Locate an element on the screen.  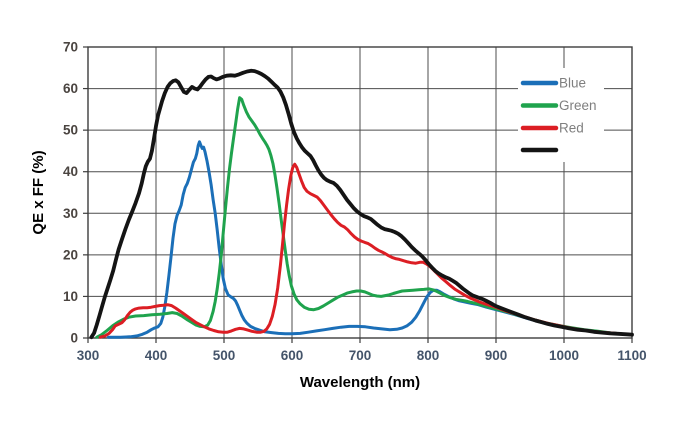
x-tick-label-900: 900 is located at coordinates (496, 355).